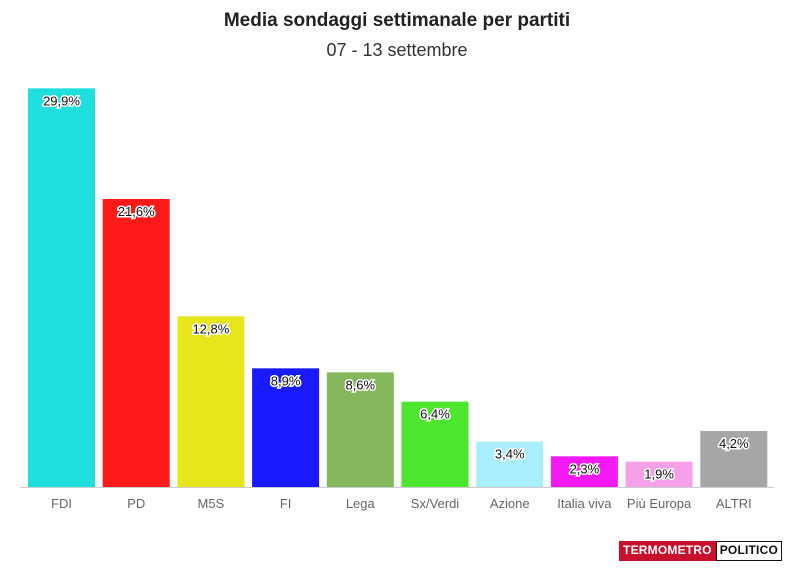 The height and width of the screenshot is (575, 794). Describe the element at coordinates (585, 468) in the screenshot. I see `data-label-7: 2,3%` at that location.